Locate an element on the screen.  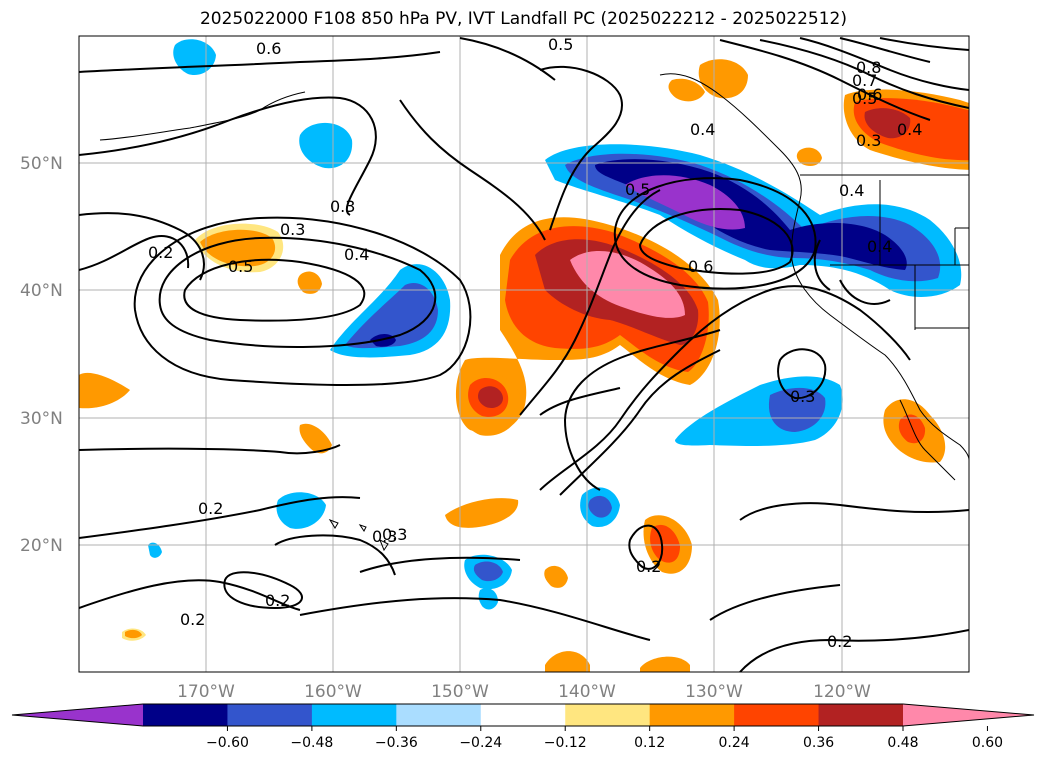
lon-label: 120°W is located at coordinates (842, 692).